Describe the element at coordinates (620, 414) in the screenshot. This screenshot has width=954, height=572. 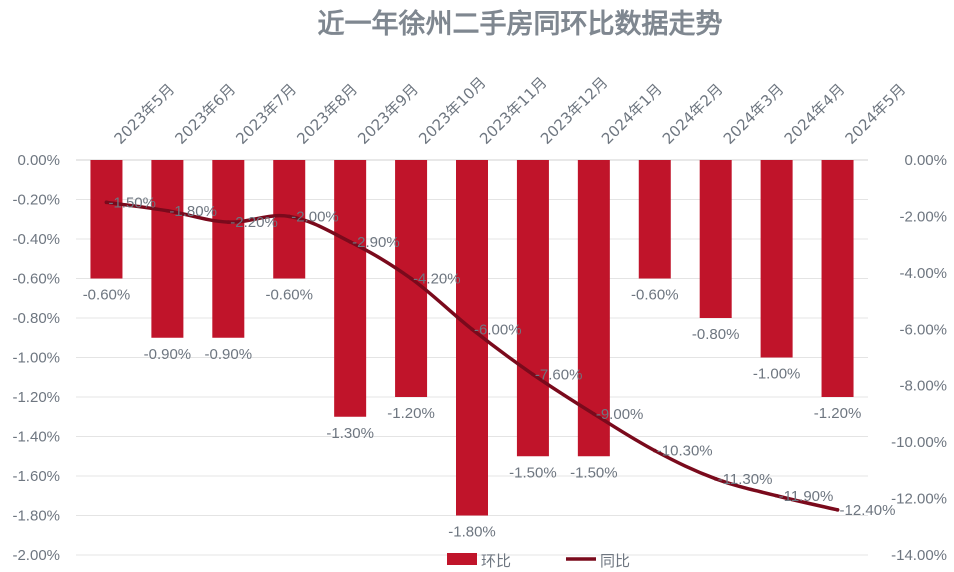
I see `line-value-label: -9.00%` at that location.